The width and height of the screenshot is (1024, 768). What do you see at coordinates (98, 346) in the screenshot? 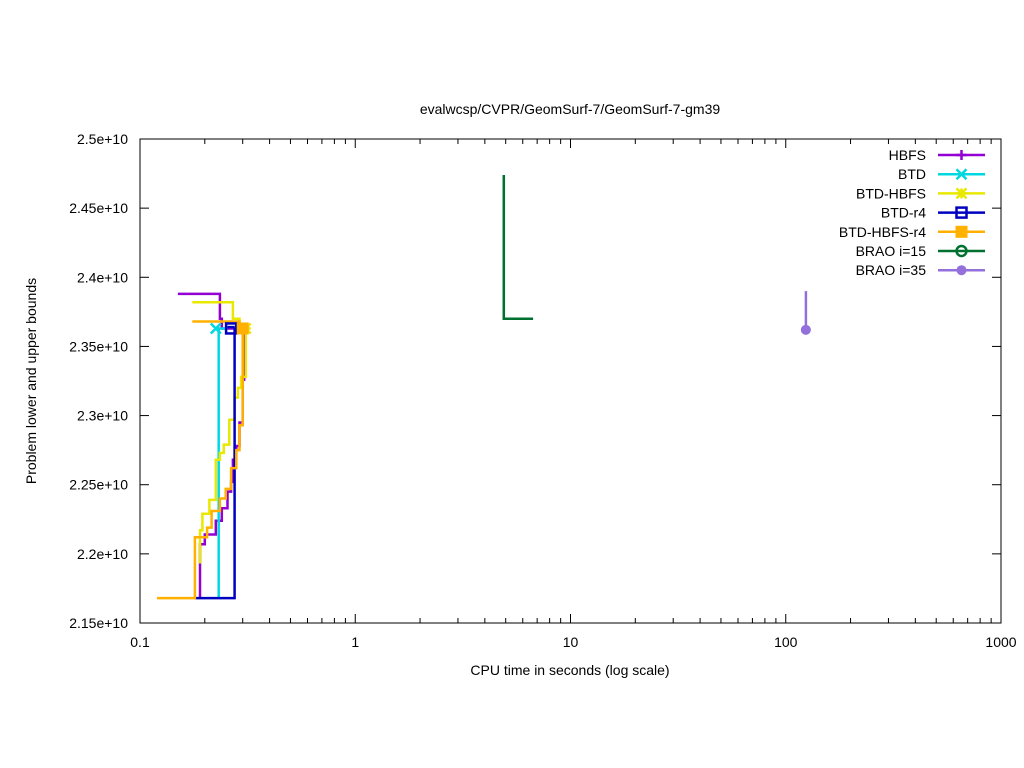
I see `y-tick-label: 2.35e+10` at bounding box center [98, 346].